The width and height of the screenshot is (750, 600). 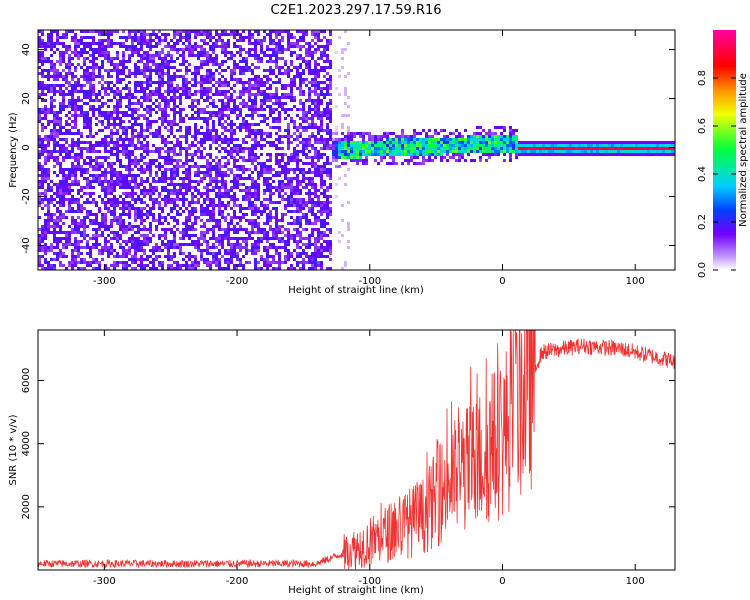 I want to click on y-tick-label: -40, so click(x=26, y=245).